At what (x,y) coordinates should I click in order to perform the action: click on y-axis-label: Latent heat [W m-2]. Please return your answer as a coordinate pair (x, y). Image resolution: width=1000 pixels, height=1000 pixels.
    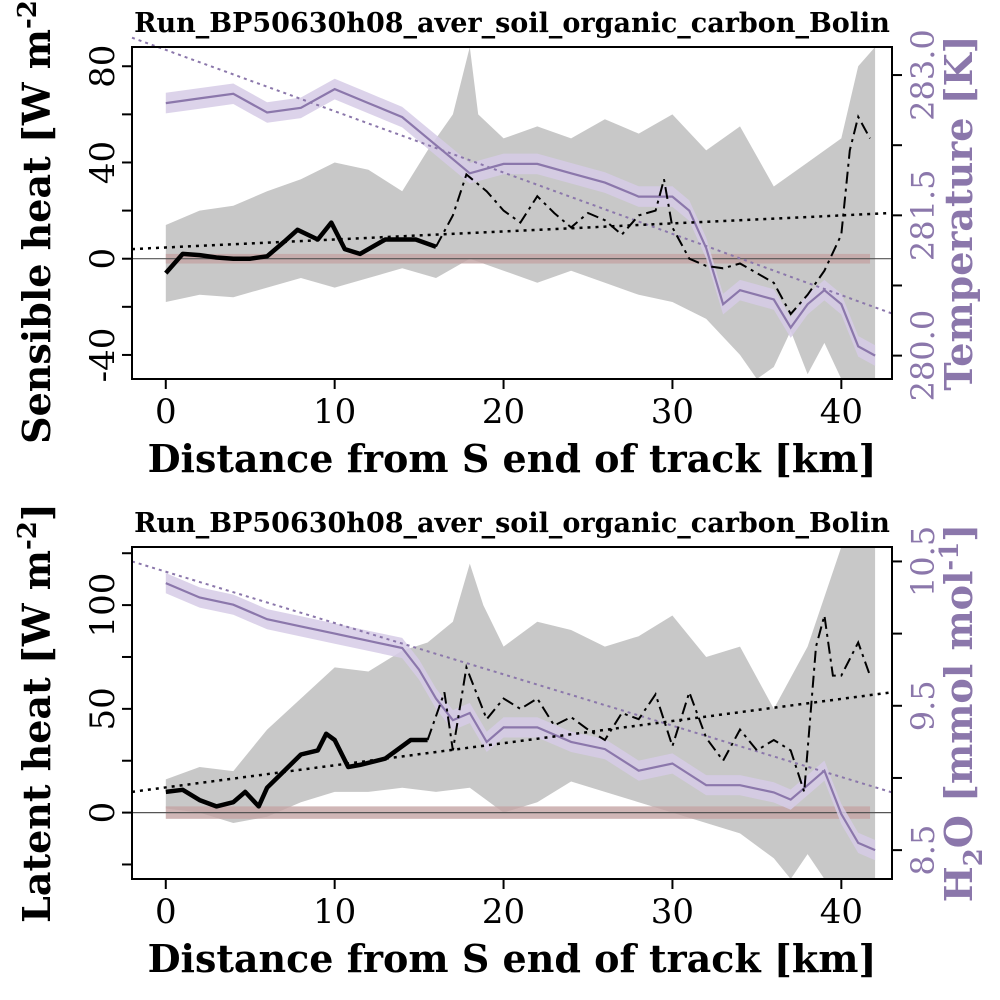
    Looking at the image, I should click on (36, 713).